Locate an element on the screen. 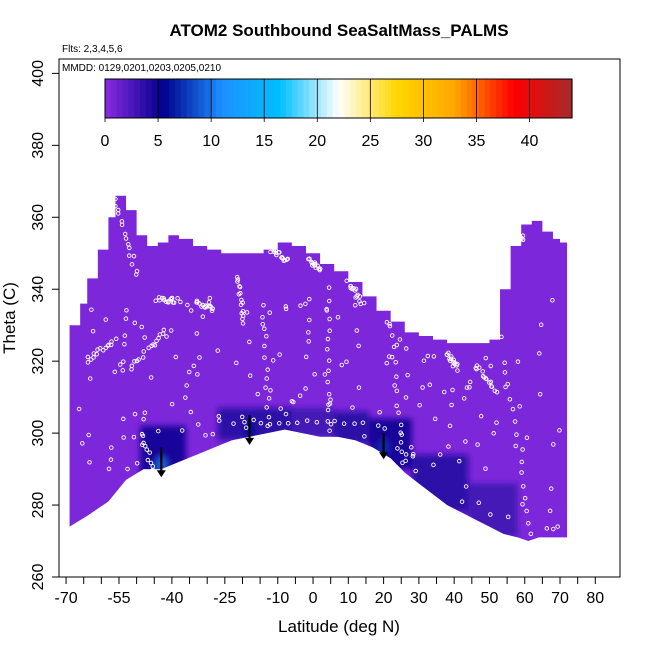 The height and width of the screenshot is (650, 650). y-tick-label: 280 is located at coordinates (38, 505).